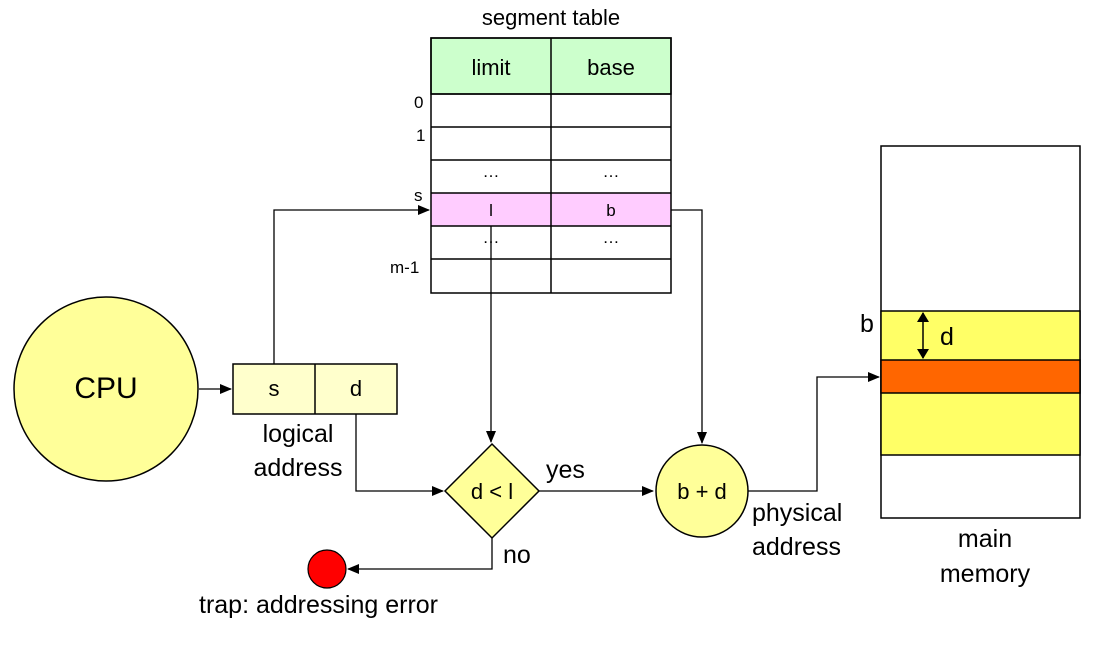 Image resolution: width=1103 pixels, height=667 pixels. Describe the element at coordinates (867, 324) in the screenshot. I see `memory-b-label: b` at that location.